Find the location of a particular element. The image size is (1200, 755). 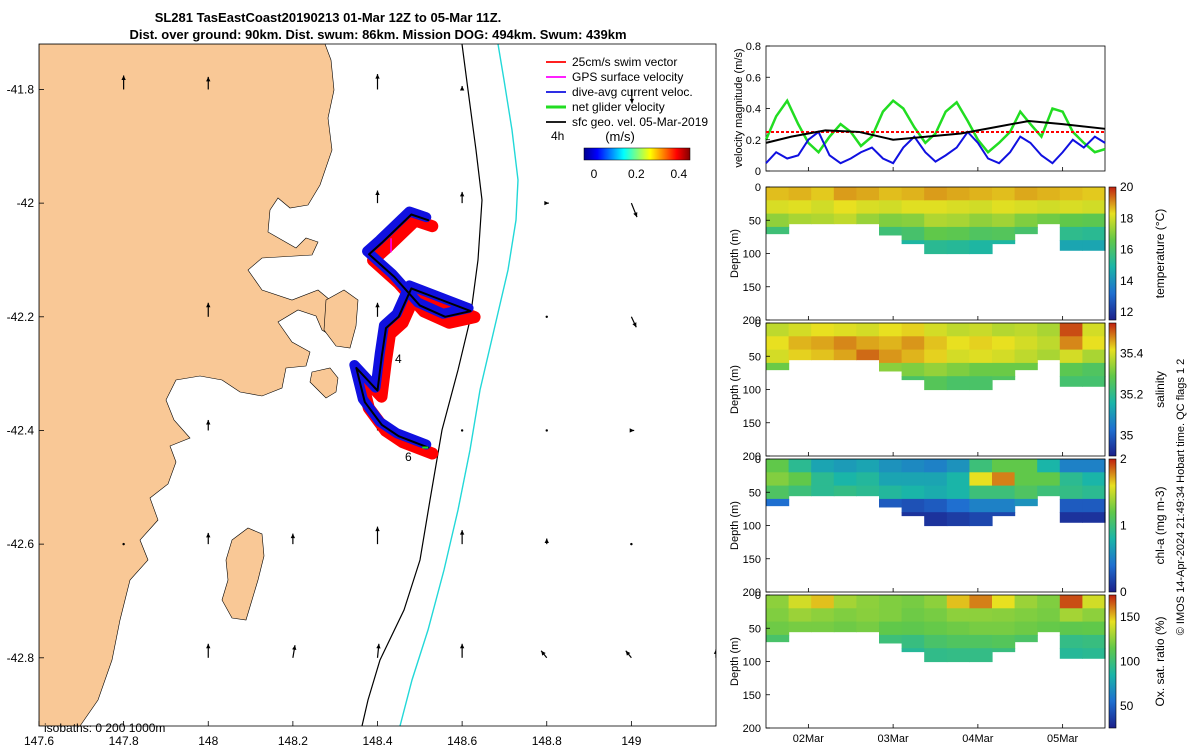

colorbar-label: chl-a (mg m-3) is located at coordinates (1160, 525).